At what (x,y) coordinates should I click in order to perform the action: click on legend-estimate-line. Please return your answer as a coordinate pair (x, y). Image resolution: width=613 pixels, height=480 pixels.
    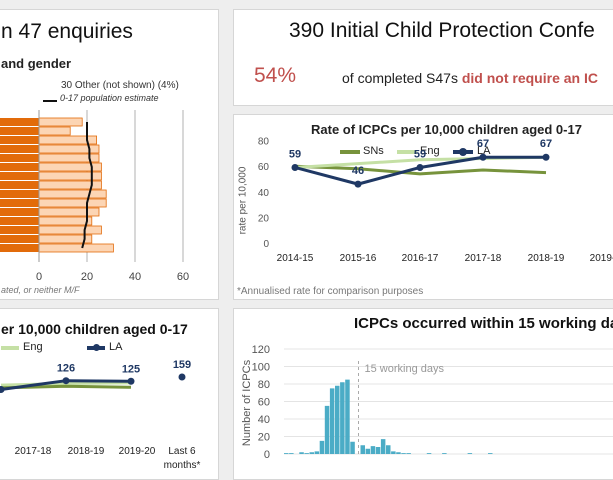
    Looking at the image, I should click on (50, 101).